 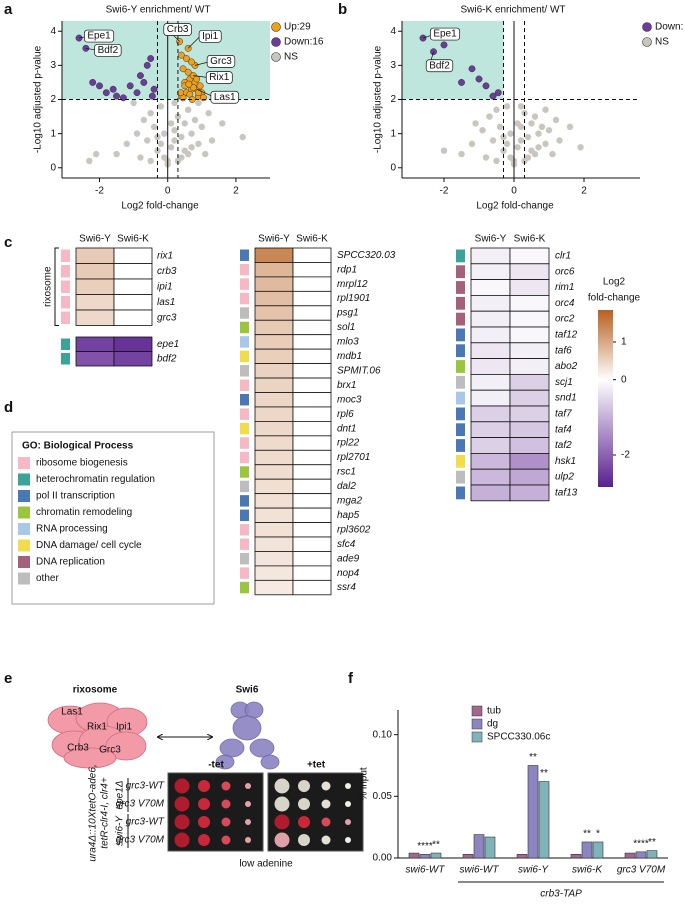 What do you see at coordinates (110, 750) in the screenshot?
I see `subunit-label: Grc3` at bounding box center [110, 750].